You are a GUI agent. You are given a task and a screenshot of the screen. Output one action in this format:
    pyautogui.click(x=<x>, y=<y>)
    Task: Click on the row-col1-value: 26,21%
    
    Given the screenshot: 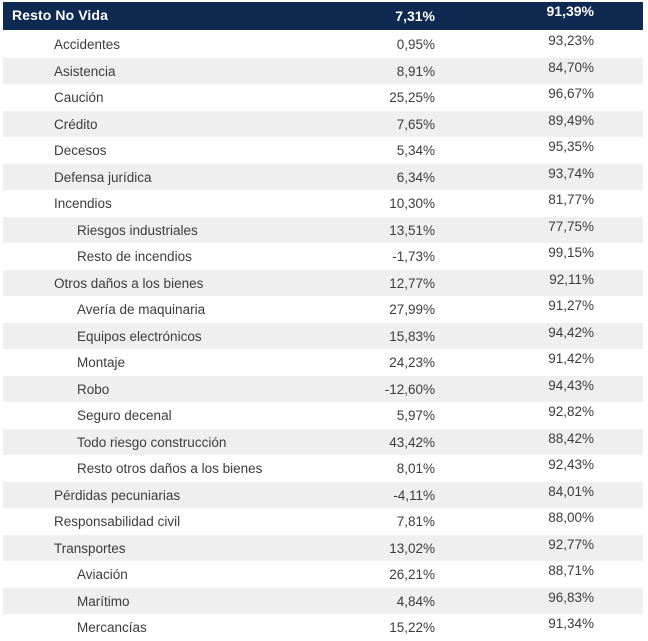 What is the action you would take?
    pyautogui.click(x=412, y=574)
    